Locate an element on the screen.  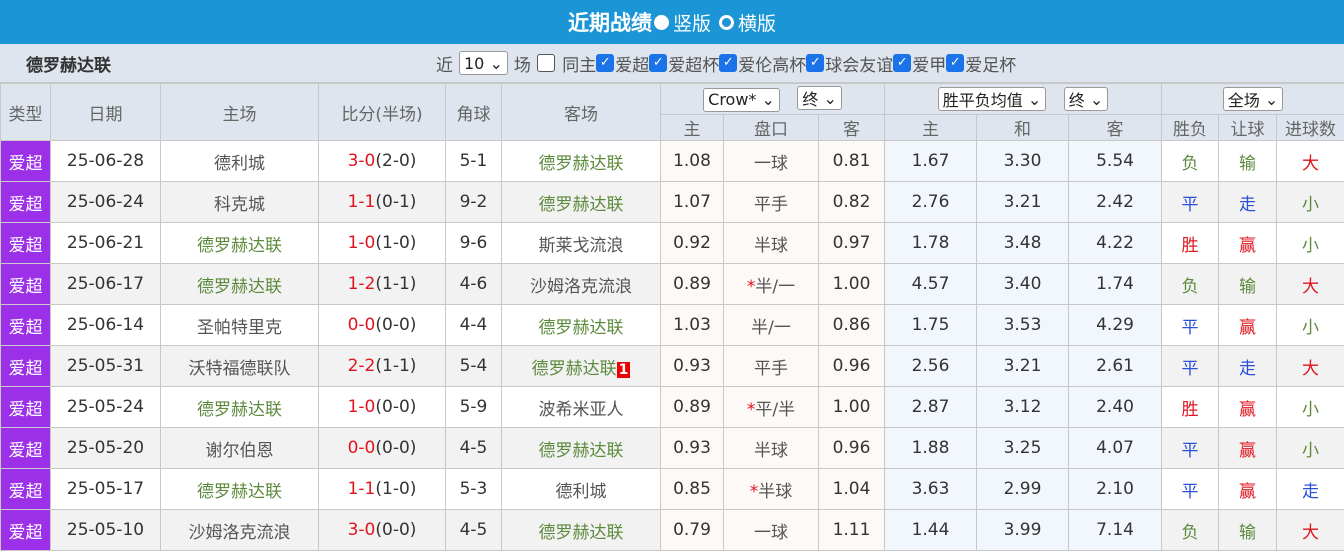
away-cell: 德利城 is located at coordinates (581, 489).